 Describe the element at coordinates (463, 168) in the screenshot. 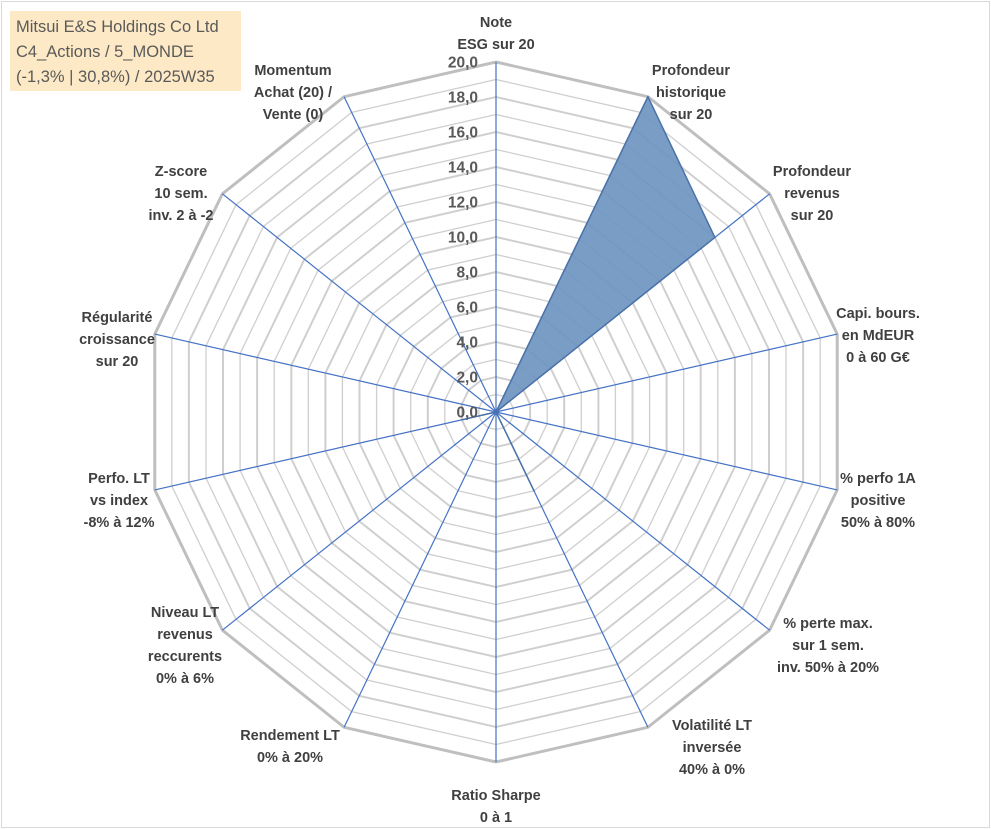

I see `tick-label: 14,0` at that location.